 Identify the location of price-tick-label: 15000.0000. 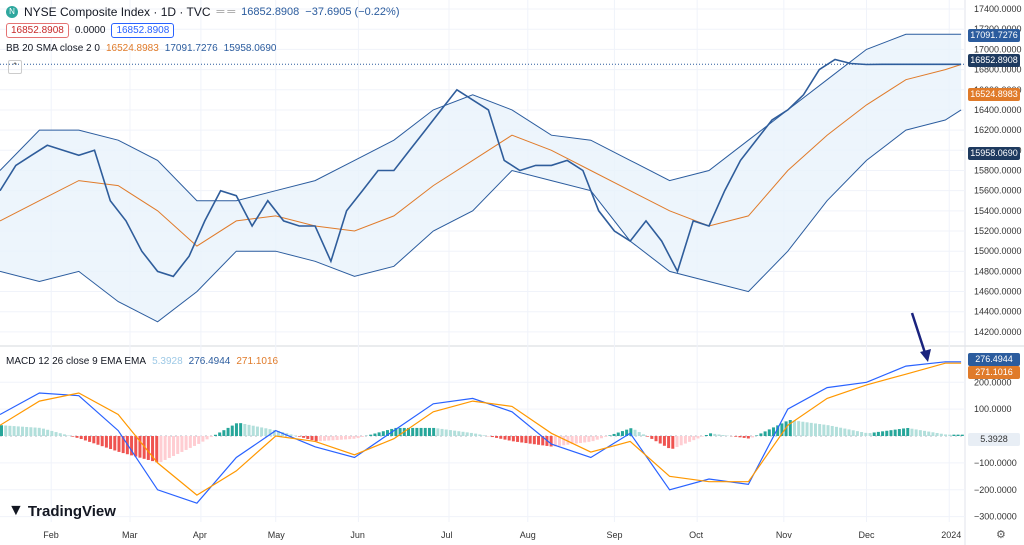
(998, 251).